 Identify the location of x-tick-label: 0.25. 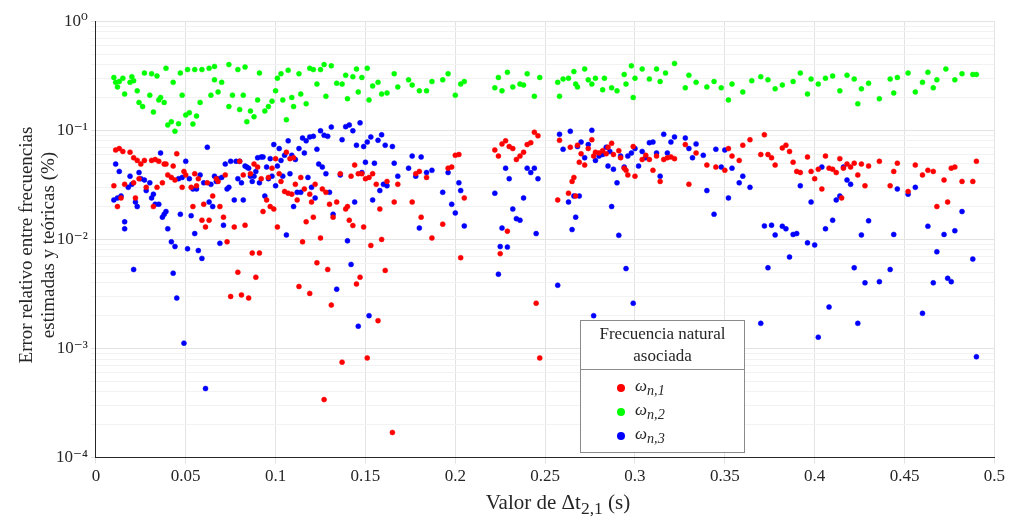
(545, 476).